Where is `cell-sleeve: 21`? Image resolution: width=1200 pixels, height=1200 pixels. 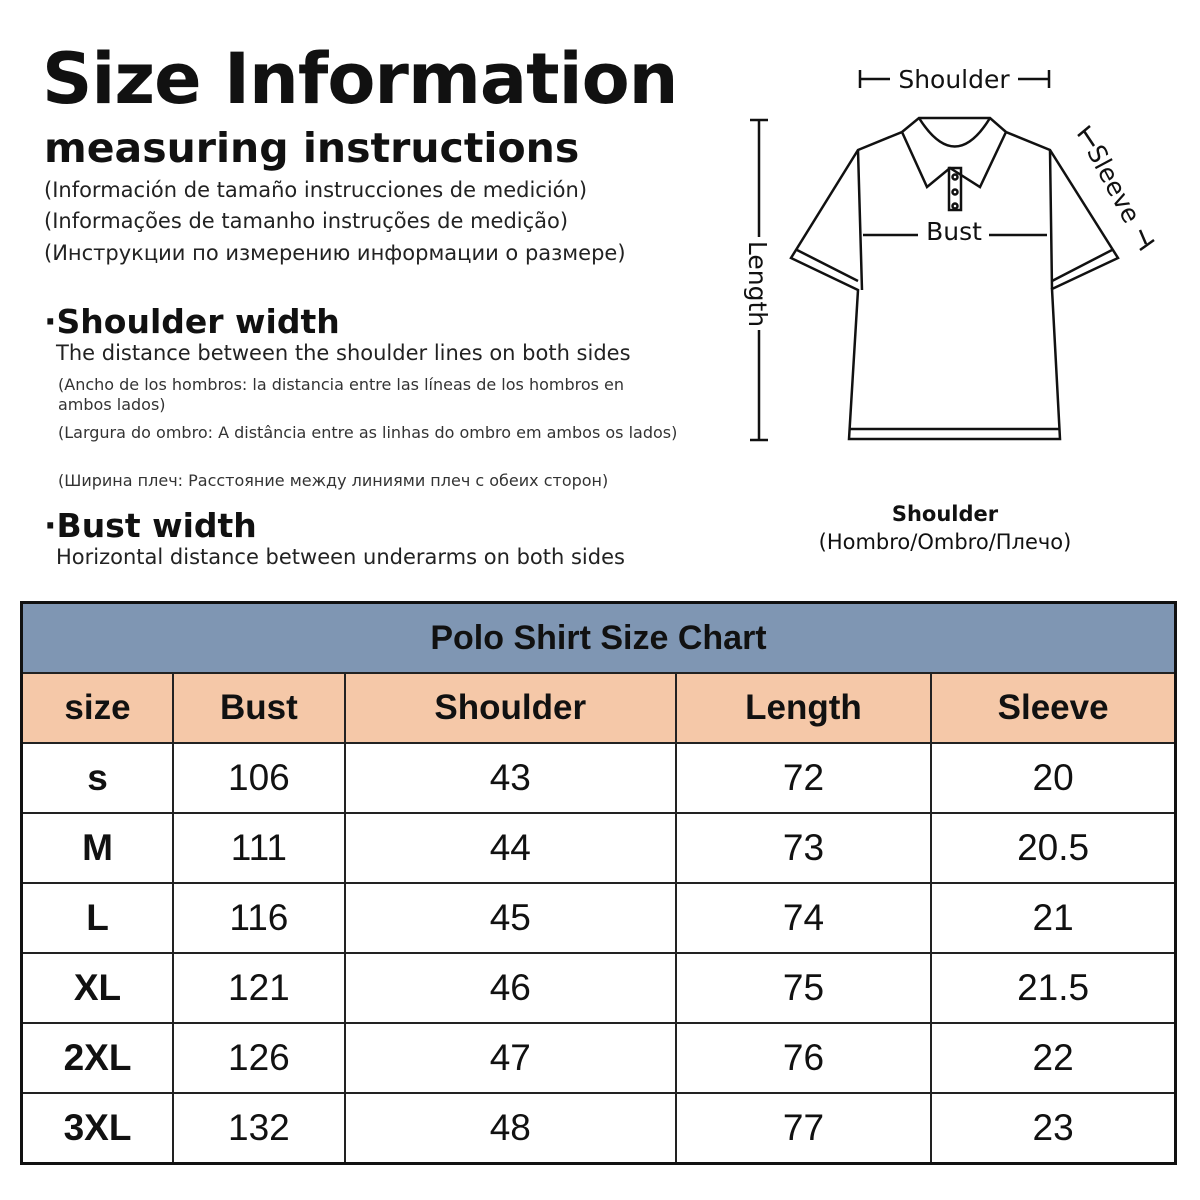 cell-sleeve: 21 is located at coordinates (1053, 918).